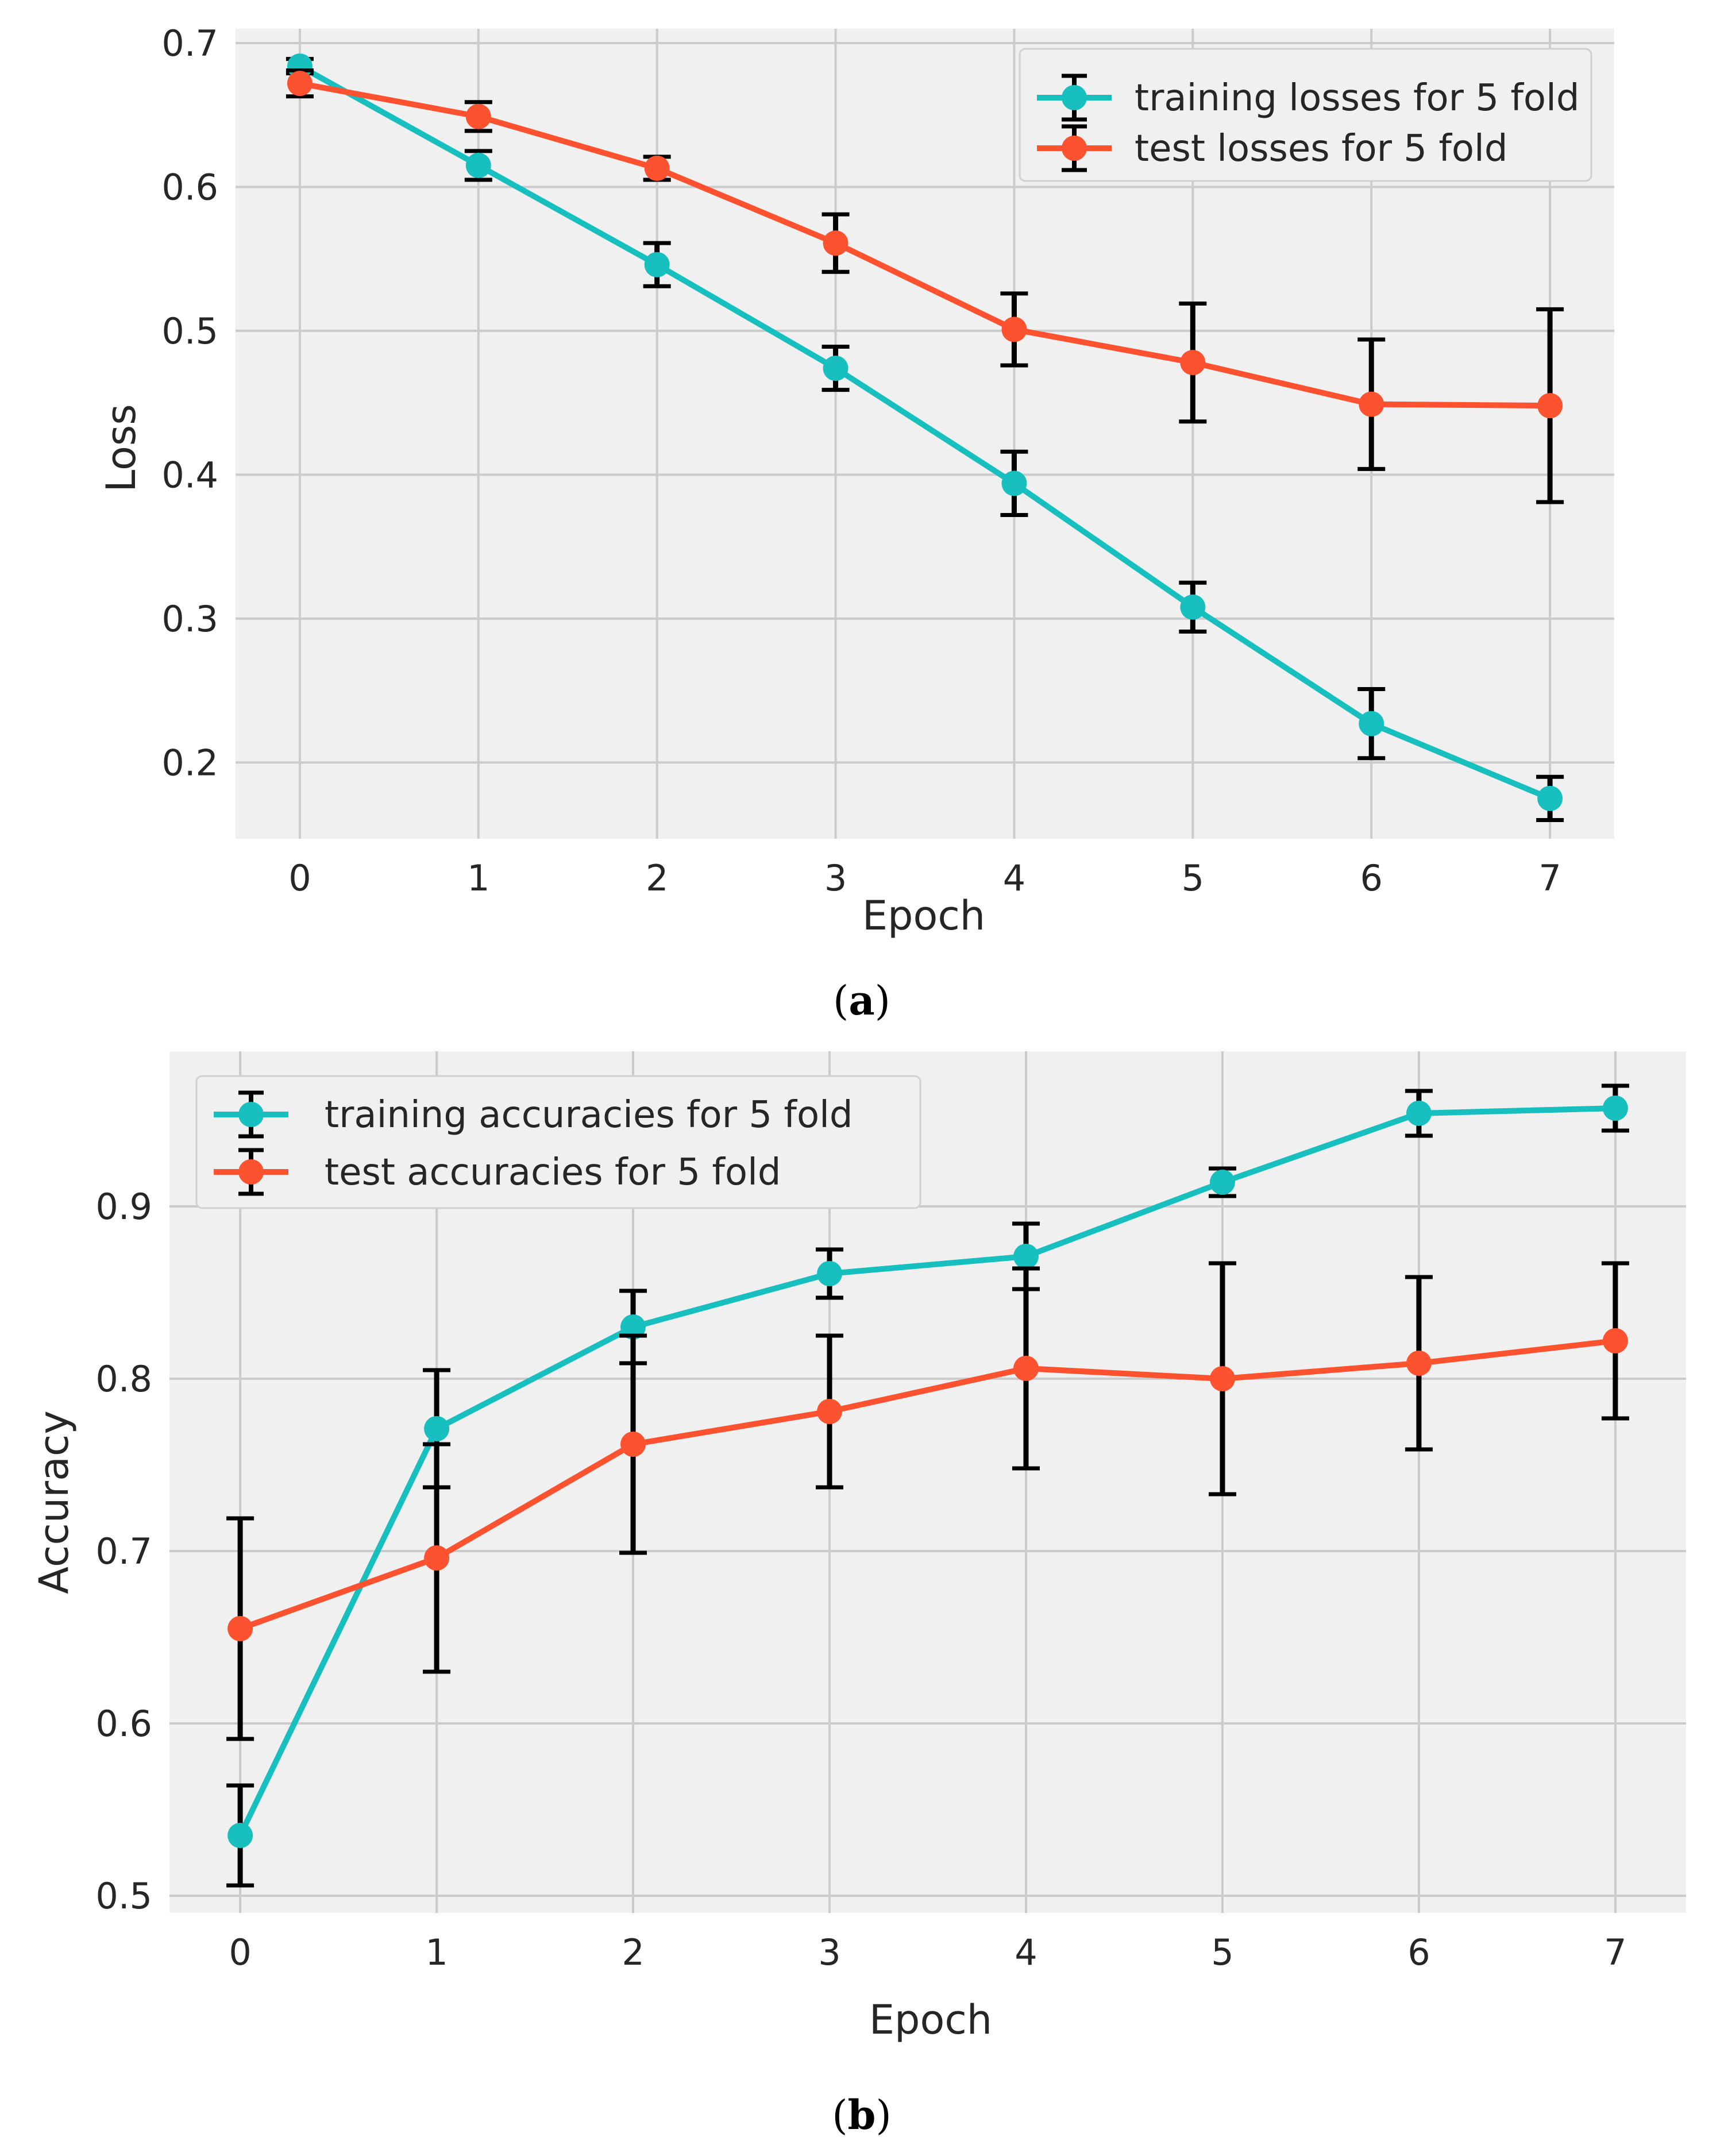 Image resolution: width=1724 pixels, height=2156 pixels. Describe the element at coordinates (189, 763) in the screenshot. I see `y-tick-label-0.2: 0.2` at that location.